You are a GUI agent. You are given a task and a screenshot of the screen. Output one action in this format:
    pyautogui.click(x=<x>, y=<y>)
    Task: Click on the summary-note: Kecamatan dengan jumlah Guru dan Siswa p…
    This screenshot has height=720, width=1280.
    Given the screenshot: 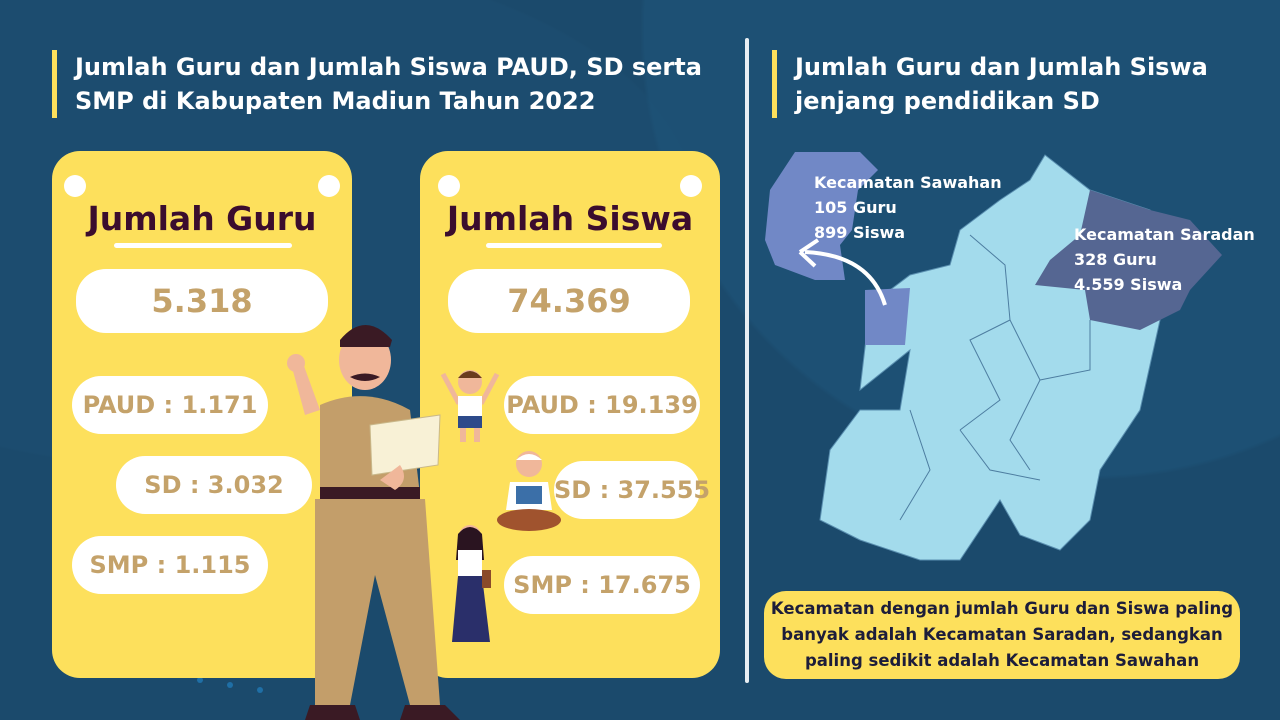 What is the action you would take?
    pyautogui.click(x=1002, y=635)
    